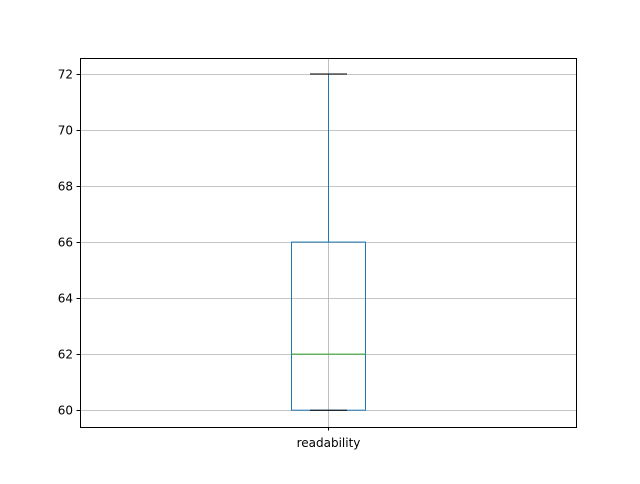 The image size is (640, 484). I want to click on y-tick-label: 66, so click(65, 243).